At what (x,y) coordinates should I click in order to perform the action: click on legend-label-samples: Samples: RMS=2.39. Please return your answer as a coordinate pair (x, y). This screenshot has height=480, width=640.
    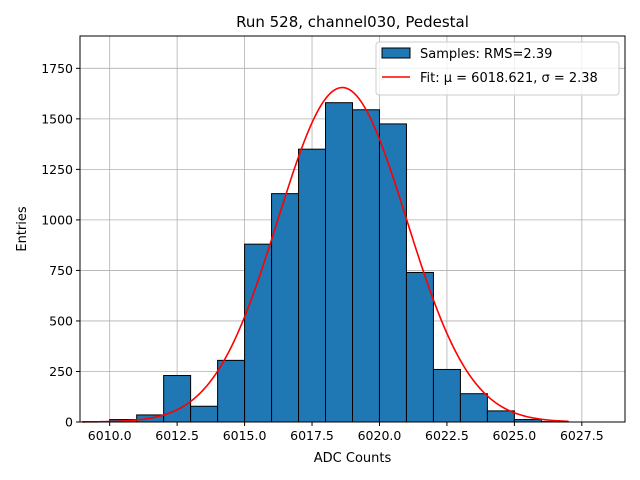
    Looking at the image, I should click on (486, 54).